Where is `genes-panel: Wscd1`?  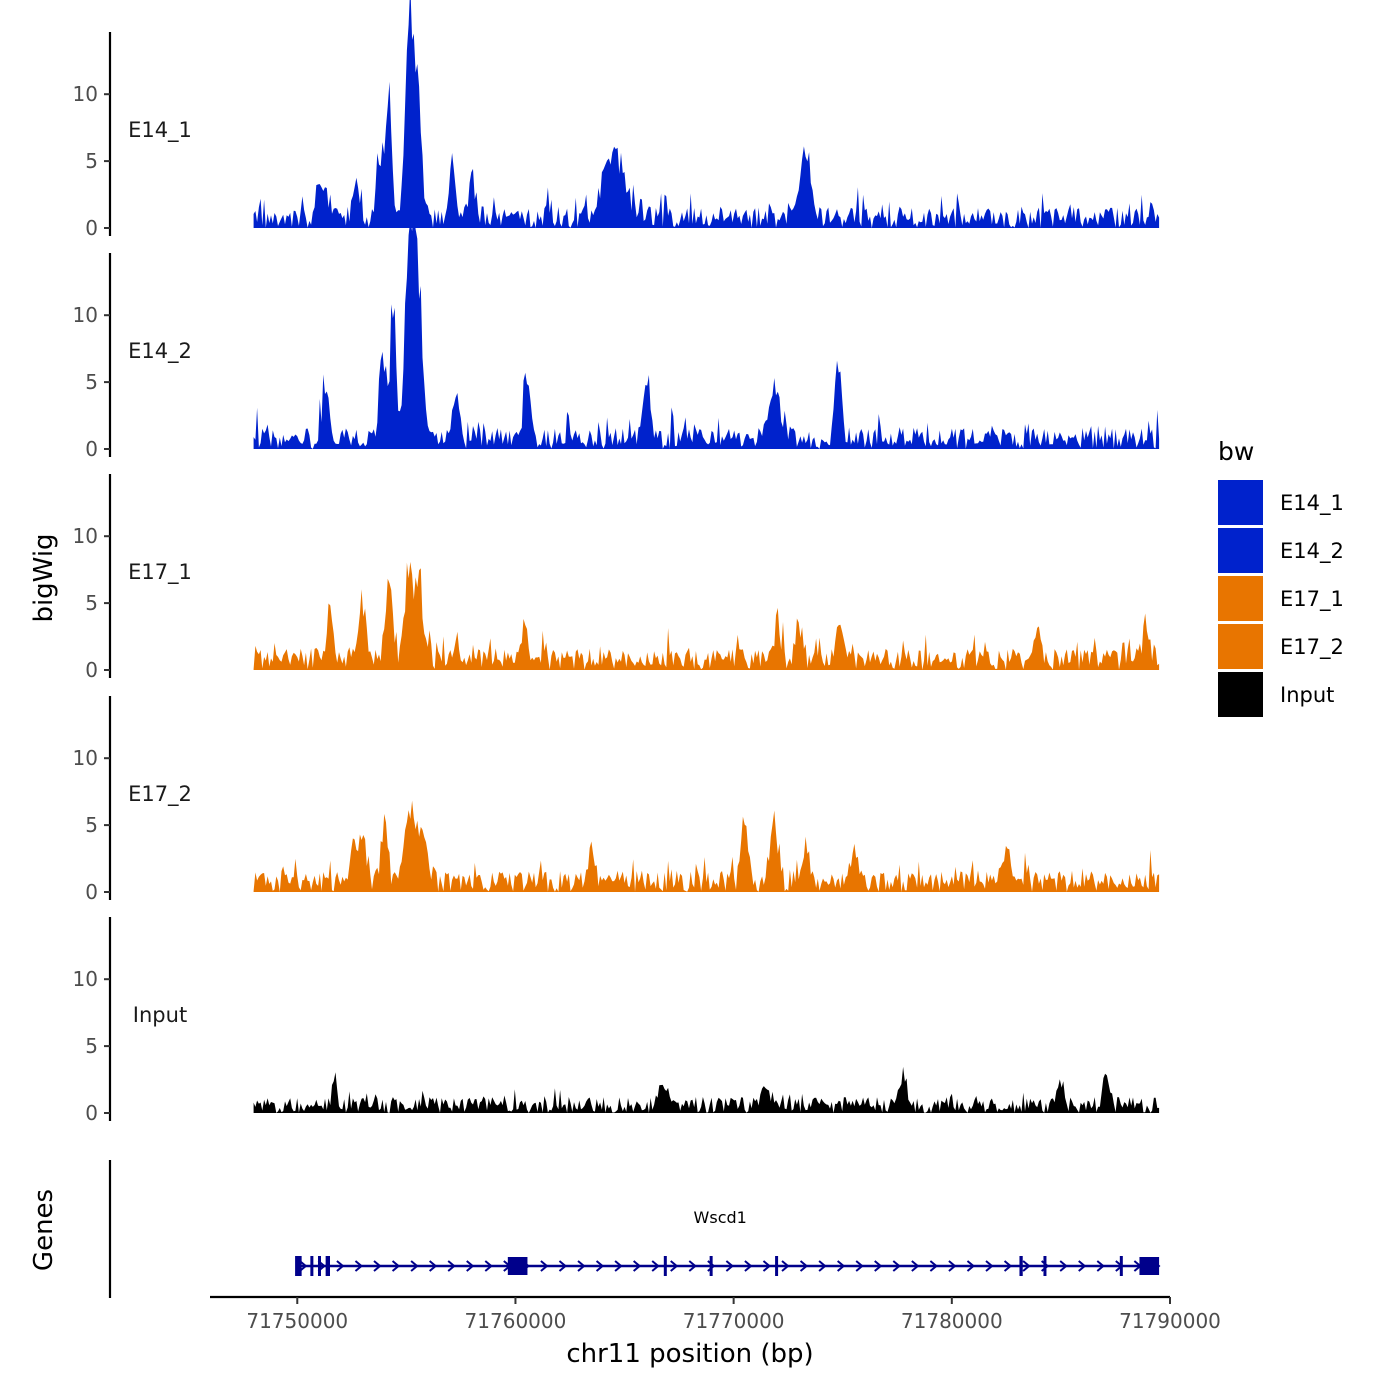
genes-panel: Wscd1 is located at coordinates (634, 1229).